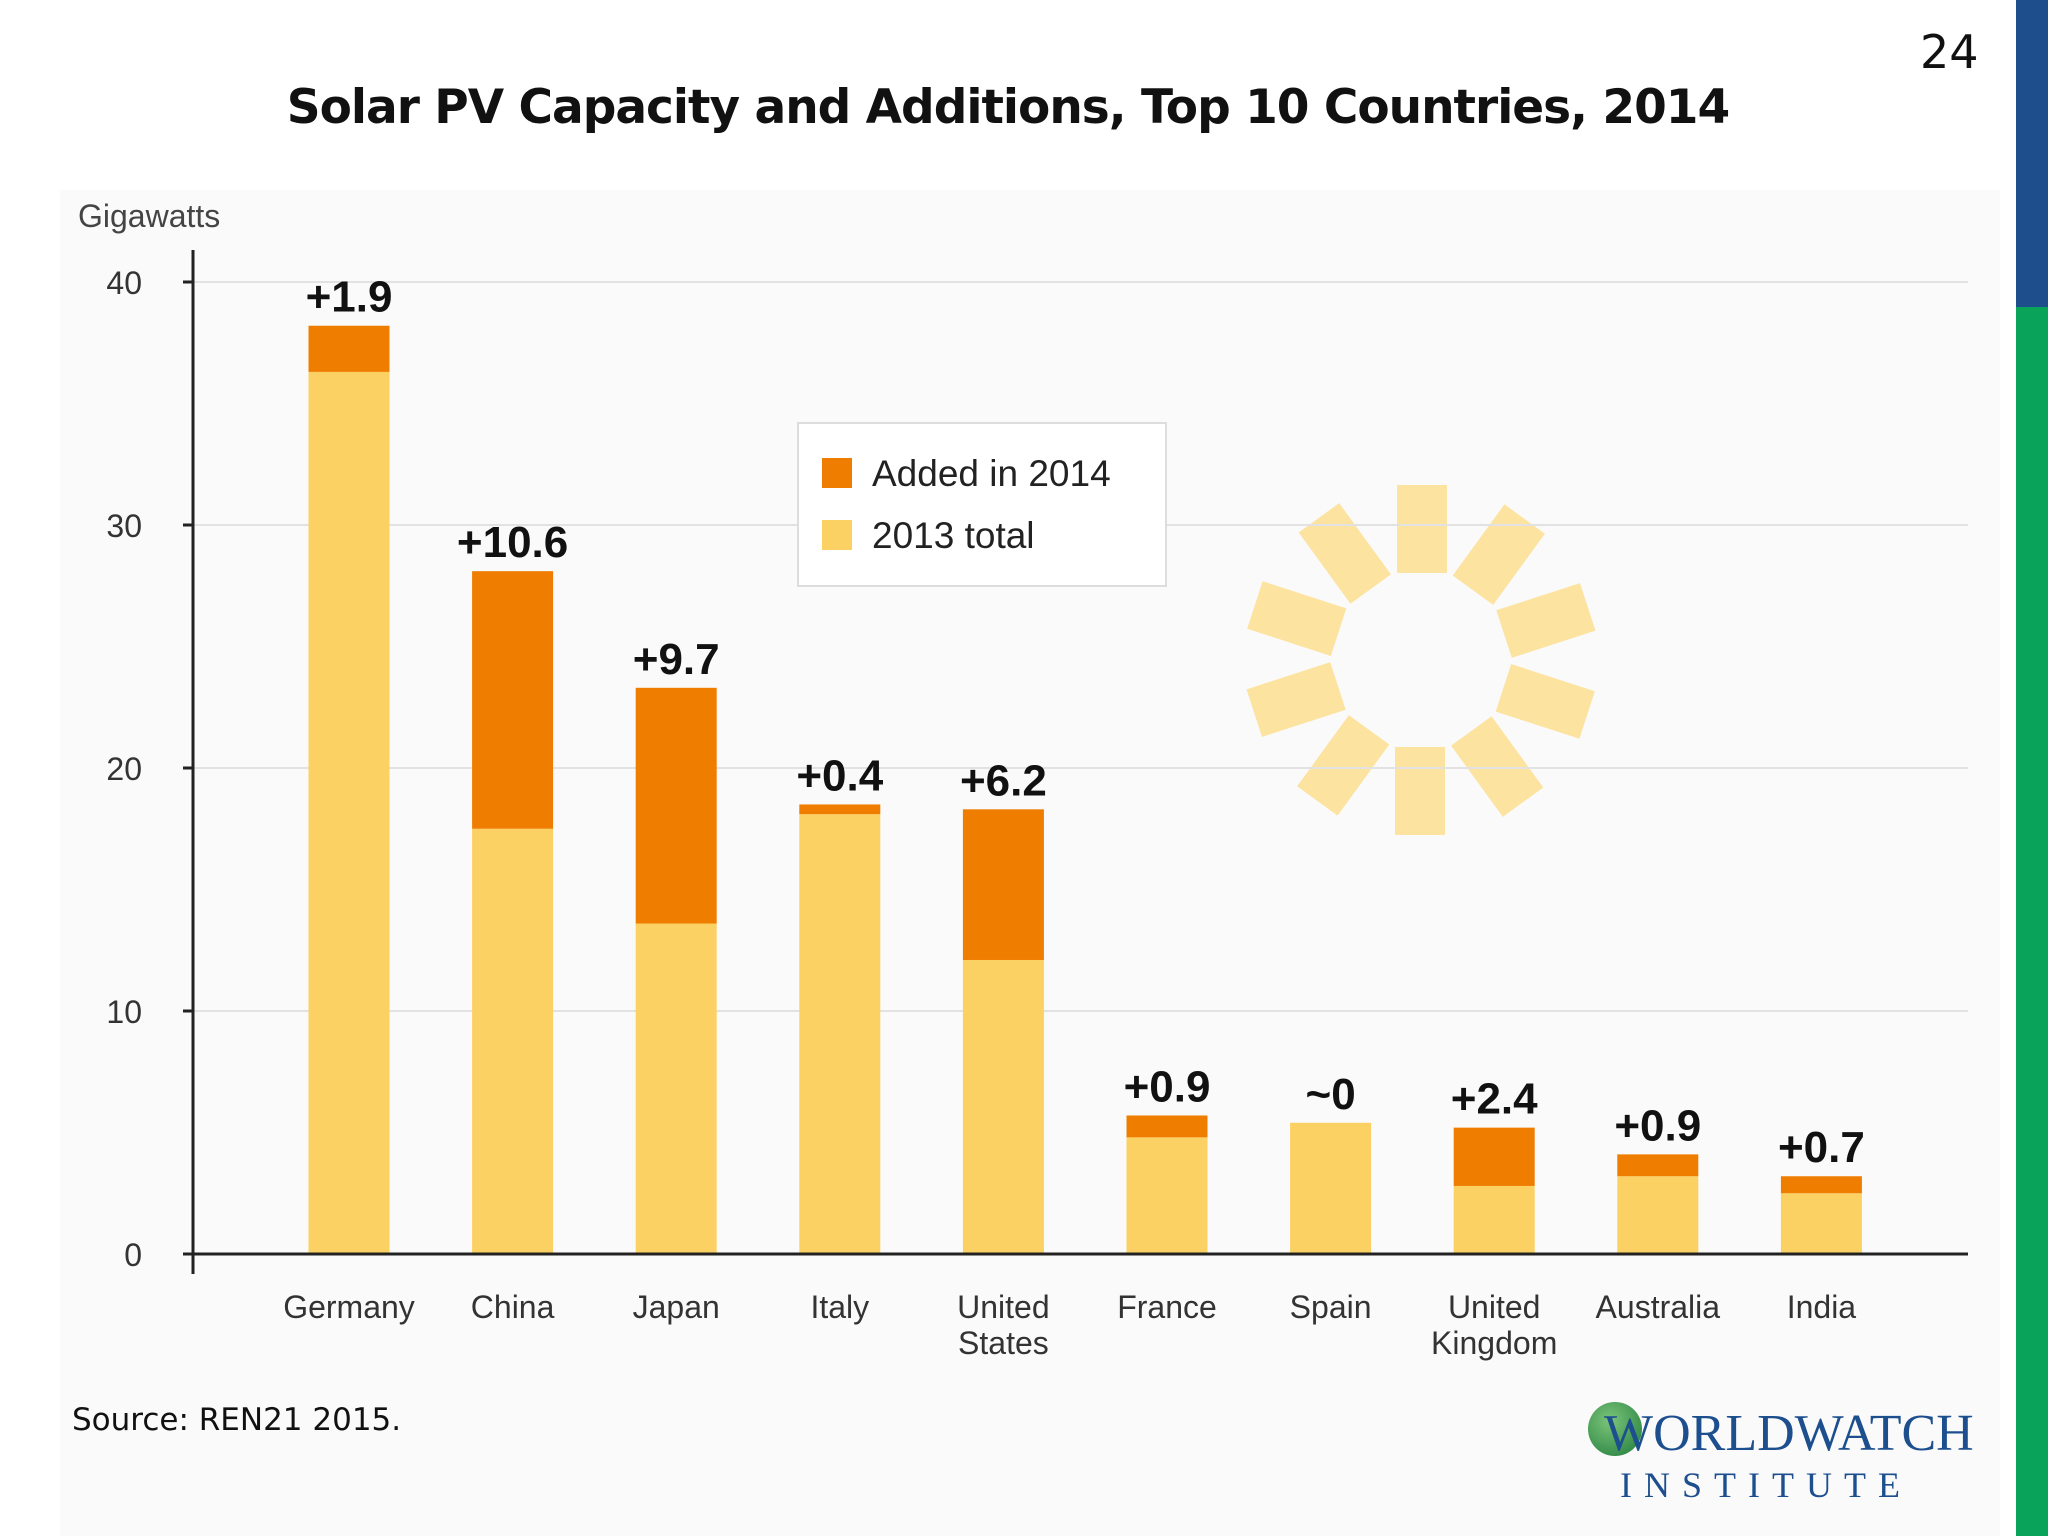 The image size is (2048, 1536). What do you see at coordinates (837, 473) in the screenshot?
I see `legend-swatch-added` at bounding box center [837, 473].